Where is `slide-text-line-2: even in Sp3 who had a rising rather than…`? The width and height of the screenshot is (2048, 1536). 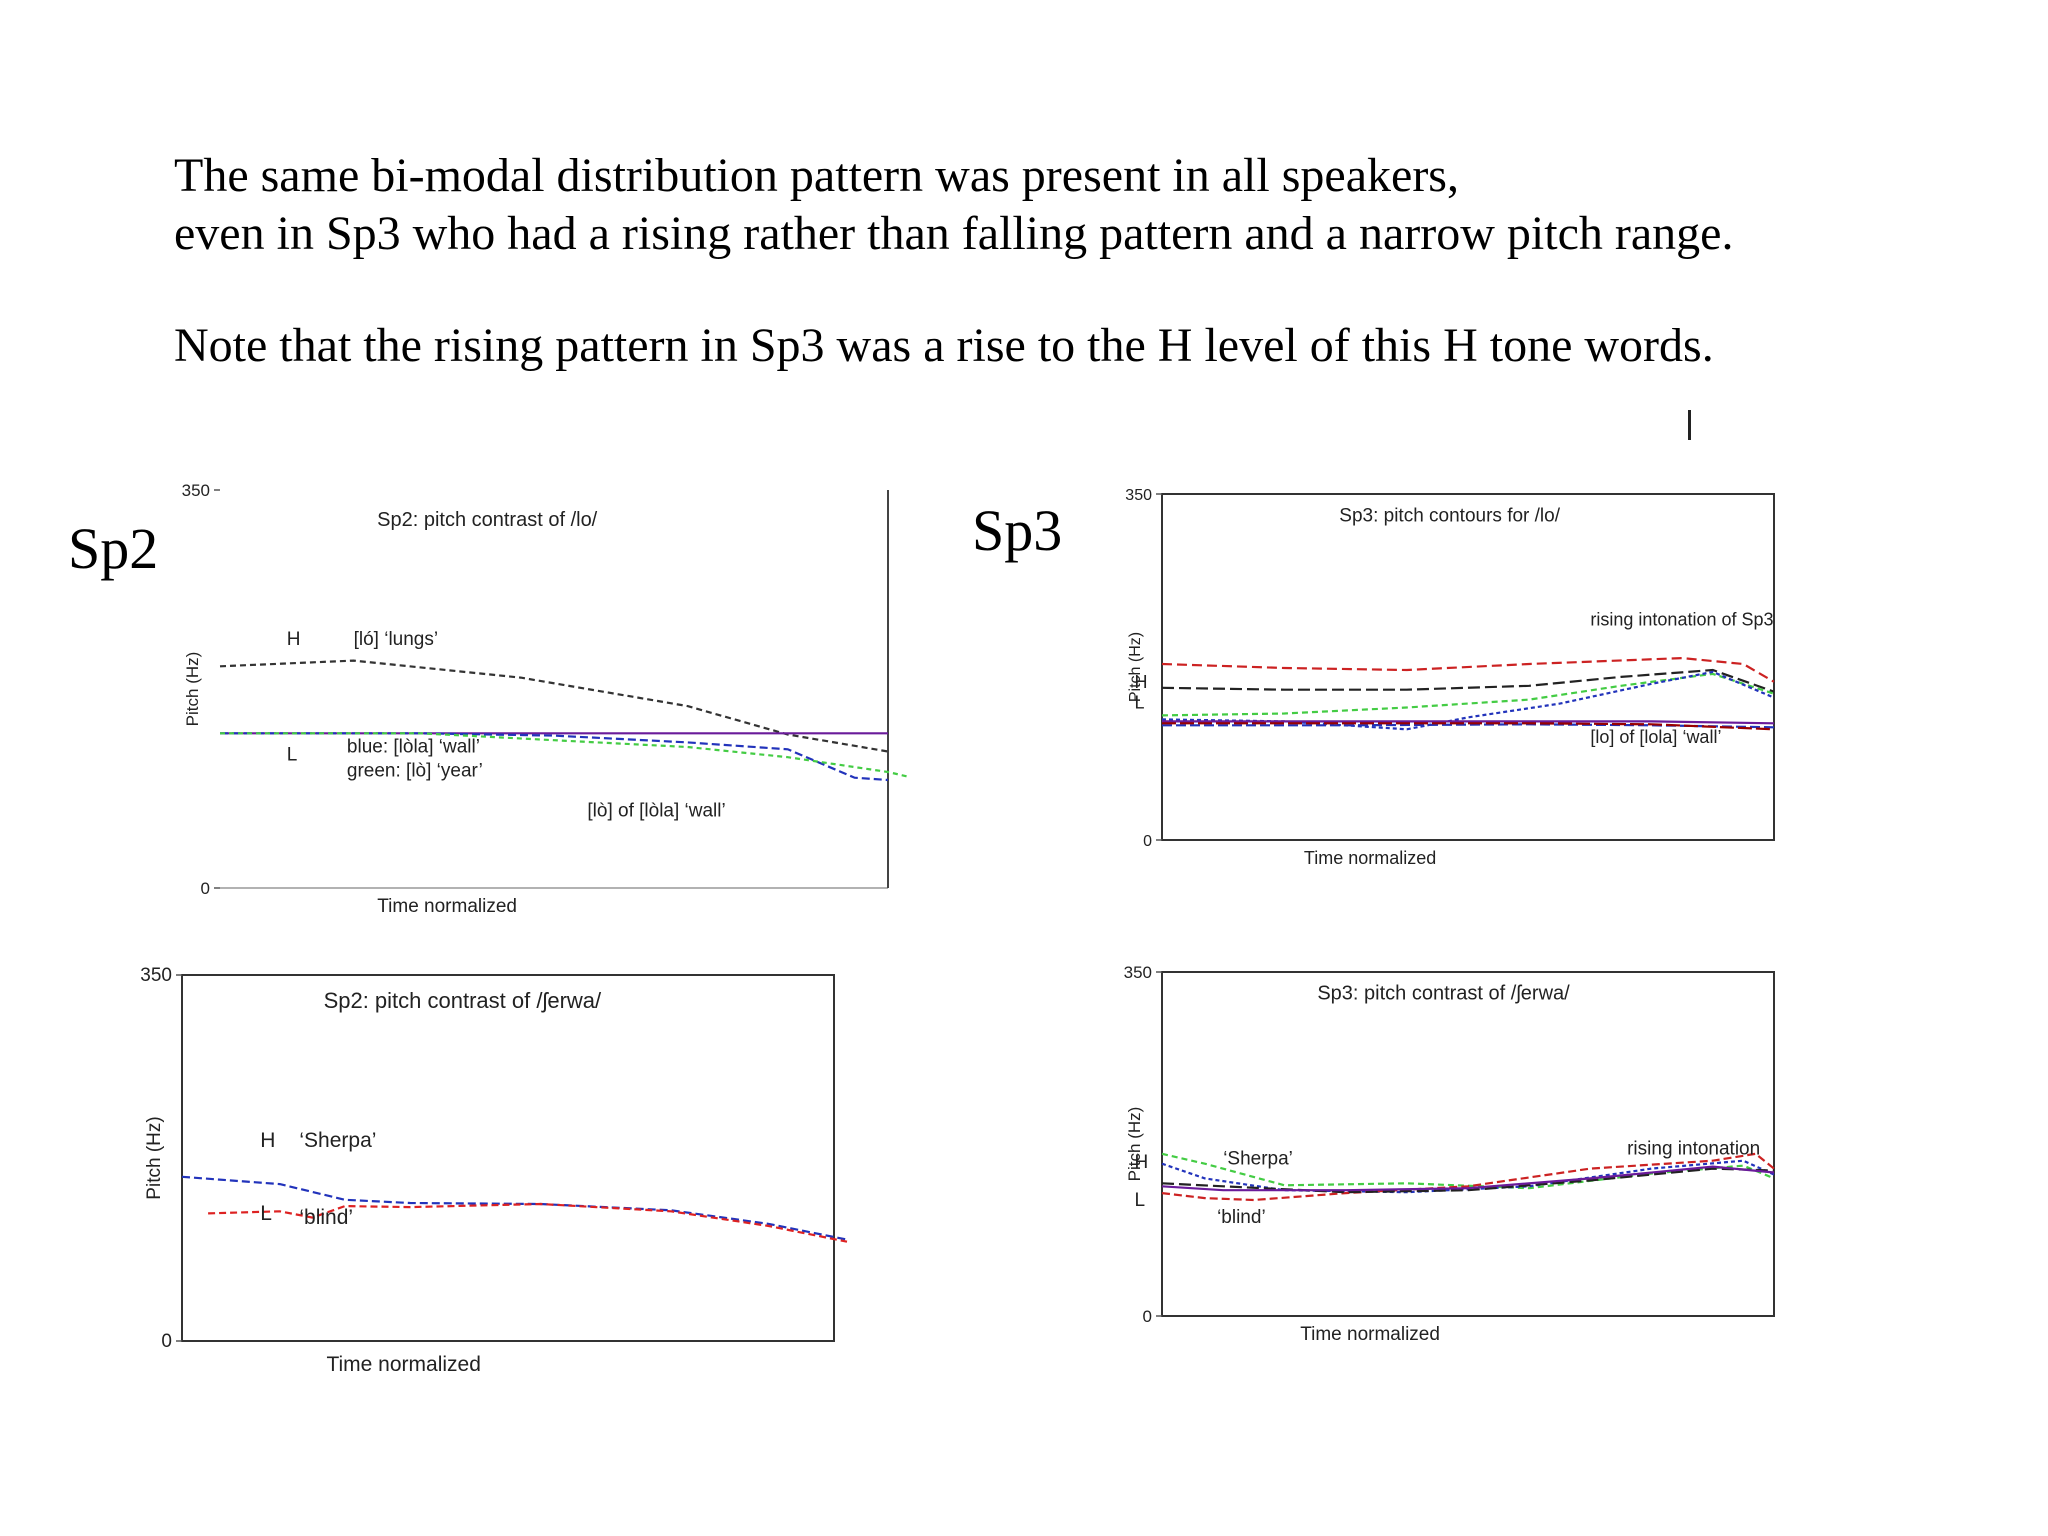
slide-text-line-2: even in Sp3 who had a rising rather than… is located at coordinates (954, 233).